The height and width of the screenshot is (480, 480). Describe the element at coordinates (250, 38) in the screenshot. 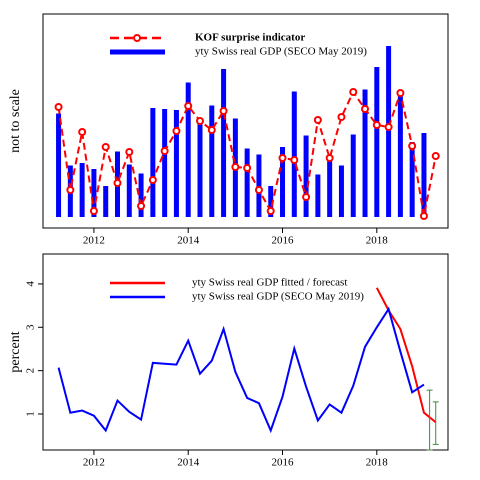

I see `legend-label: KOF surprise indicator` at that location.